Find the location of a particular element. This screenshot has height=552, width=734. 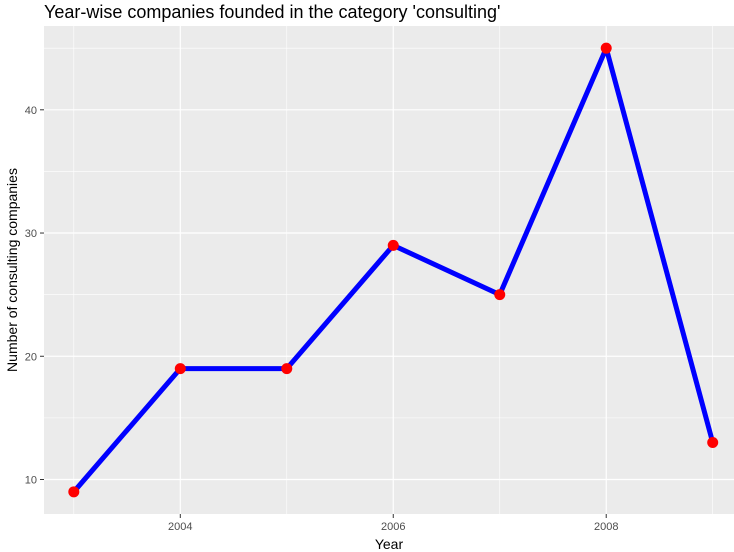

y-axis-ticks: 10 20 30 40 is located at coordinates (34, 295).